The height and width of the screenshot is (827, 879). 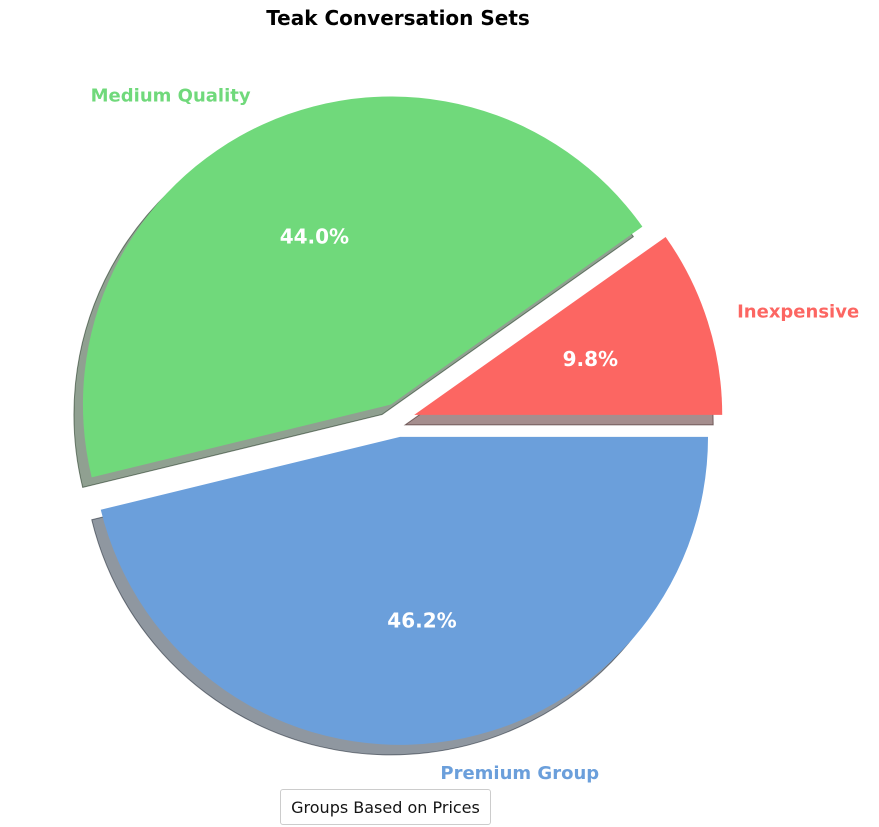 I want to click on pie-slice-inexpensive, so click(x=568, y=325).